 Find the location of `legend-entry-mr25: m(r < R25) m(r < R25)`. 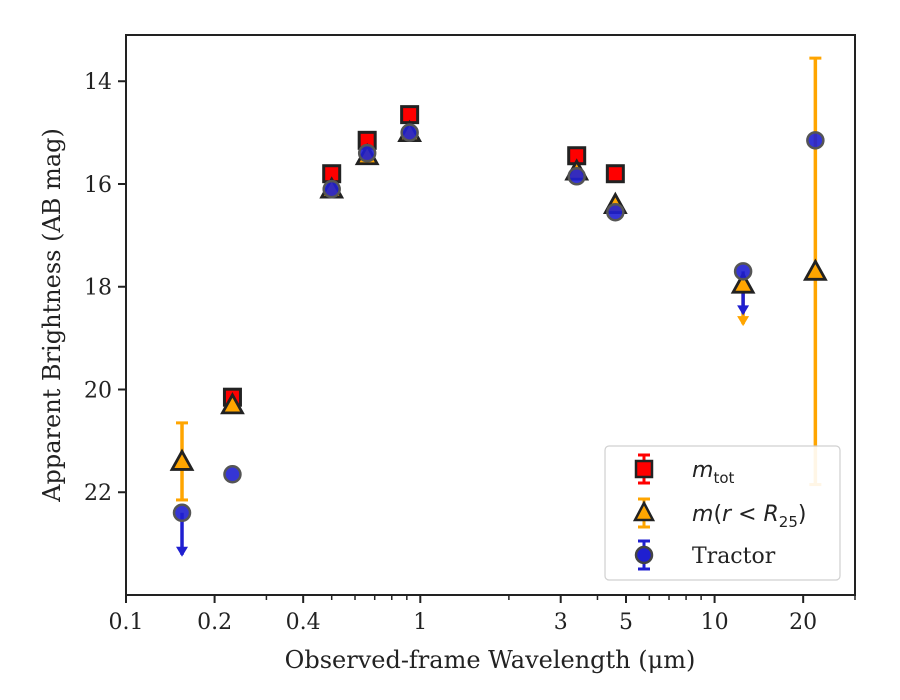

legend-entry-mr25: m(r < R25) m(r < R25) is located at coordinates (719, 514).